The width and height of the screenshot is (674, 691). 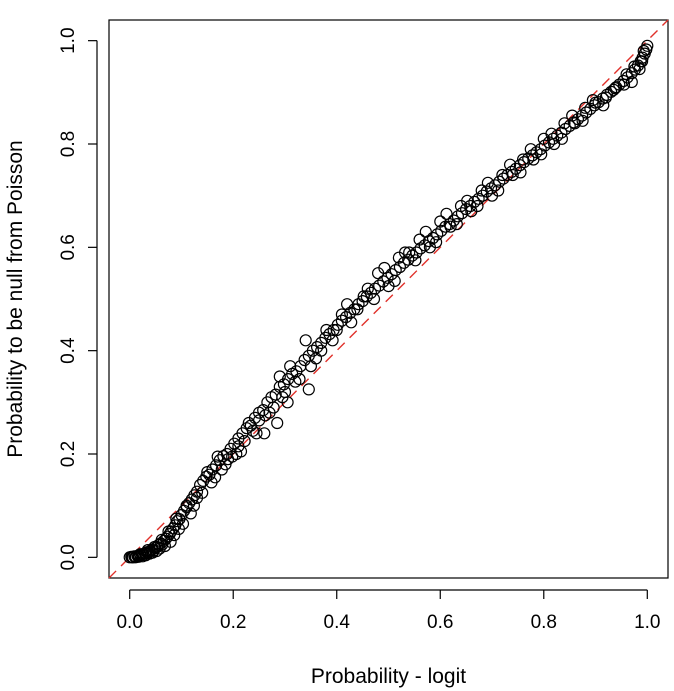 What do you see at coordinates (78, 299) in the screenshot?
I see `y-axis: 0.0 0.2 0.4 0.6 0.8 1.0` at bounding box center [78, 299].